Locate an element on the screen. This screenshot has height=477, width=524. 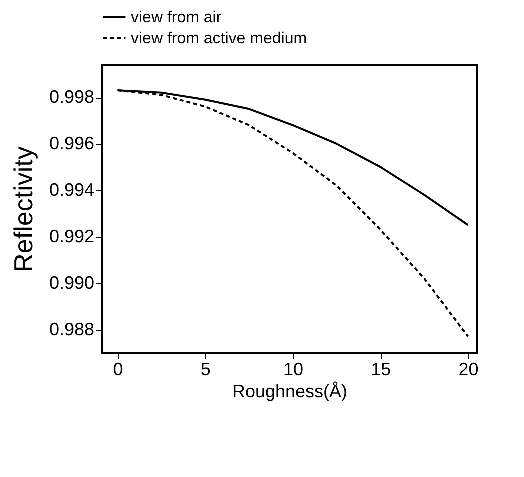
x-tick-label: 15 is located at coordinates (381, 370).